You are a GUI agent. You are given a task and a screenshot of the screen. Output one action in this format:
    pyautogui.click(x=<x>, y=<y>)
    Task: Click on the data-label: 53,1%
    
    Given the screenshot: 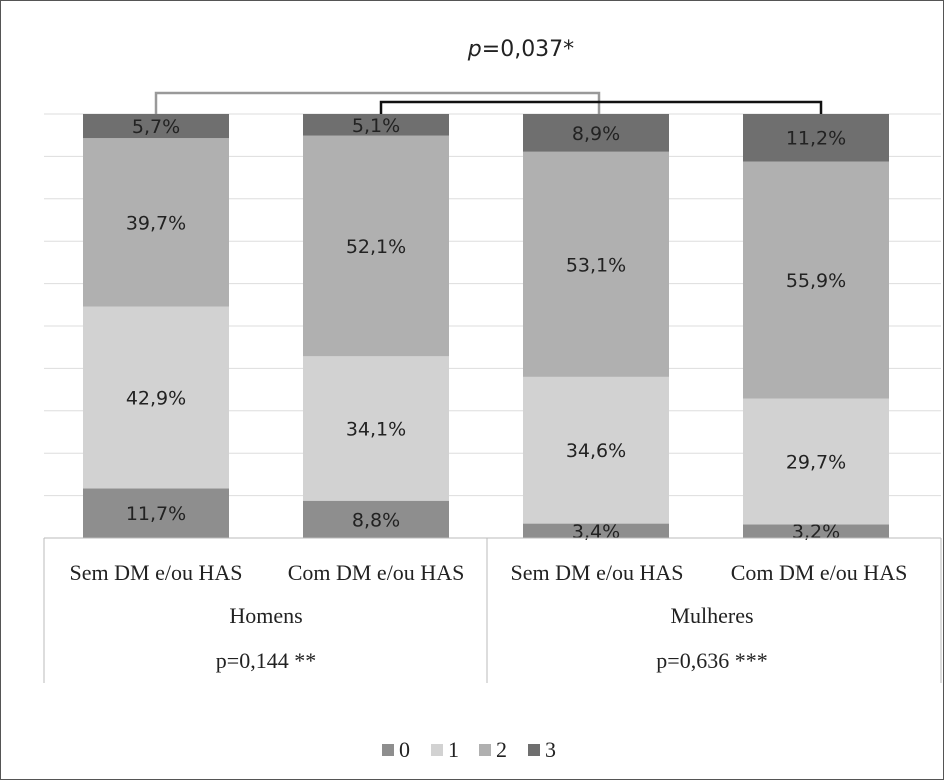 What is the action you would take?
    pyautogui.click(x=596, y=265)
    